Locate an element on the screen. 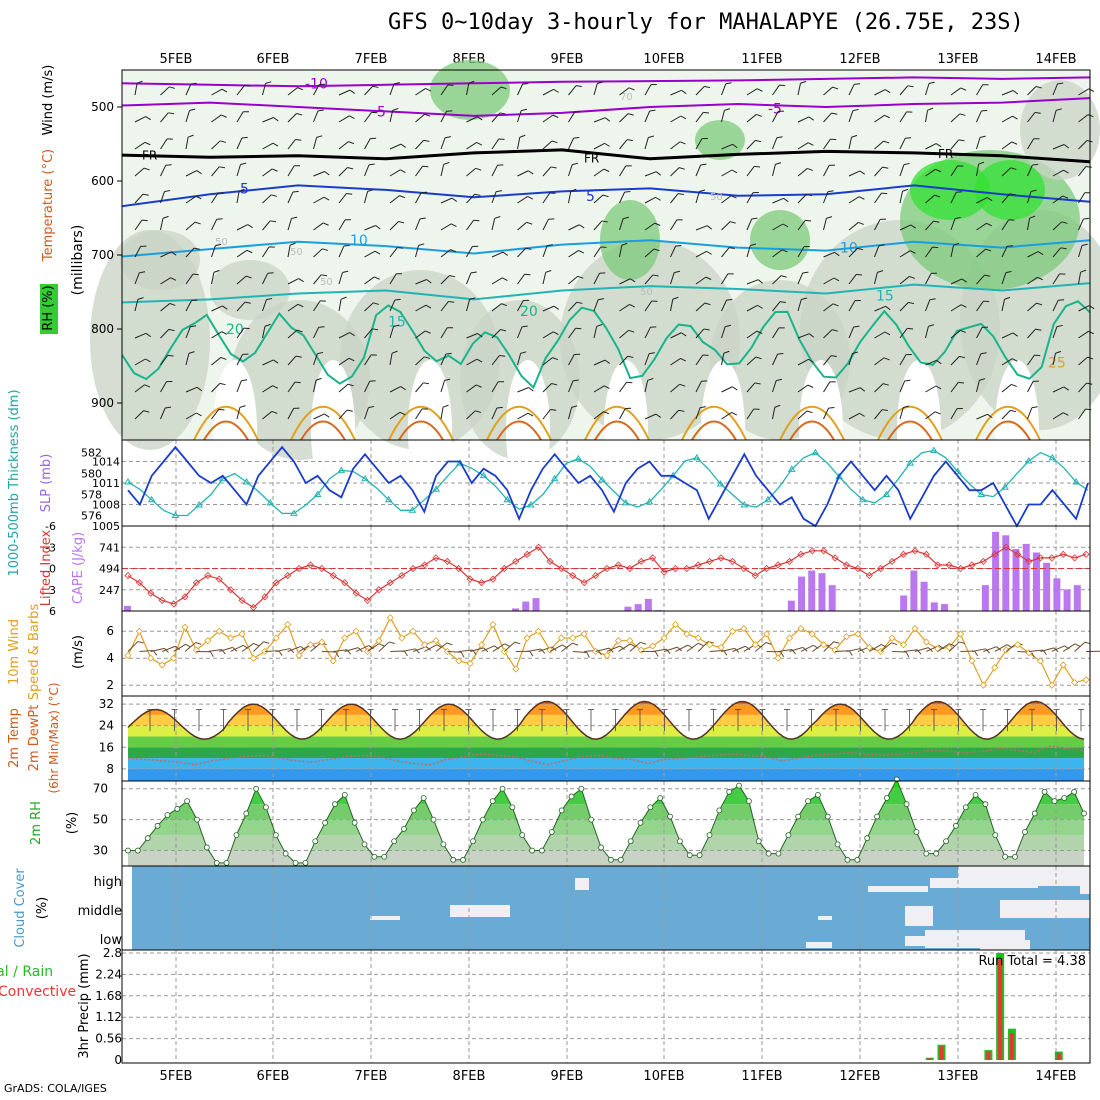  y-tick-label-right: 494 is located at coordinates (109, 569).